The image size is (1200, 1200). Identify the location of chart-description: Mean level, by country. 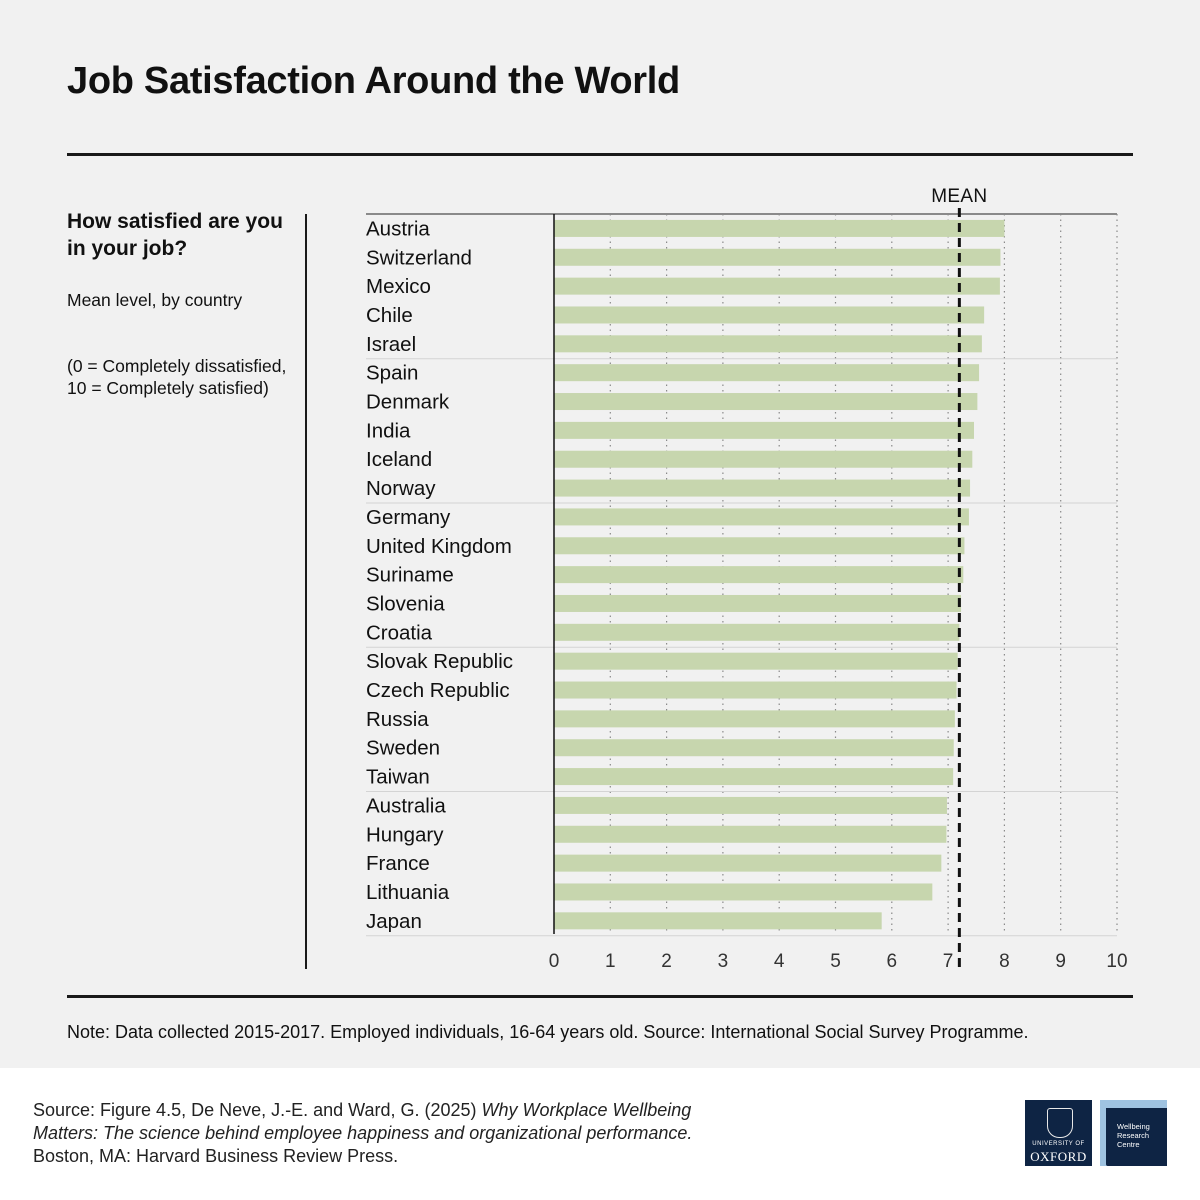
(155, 300).